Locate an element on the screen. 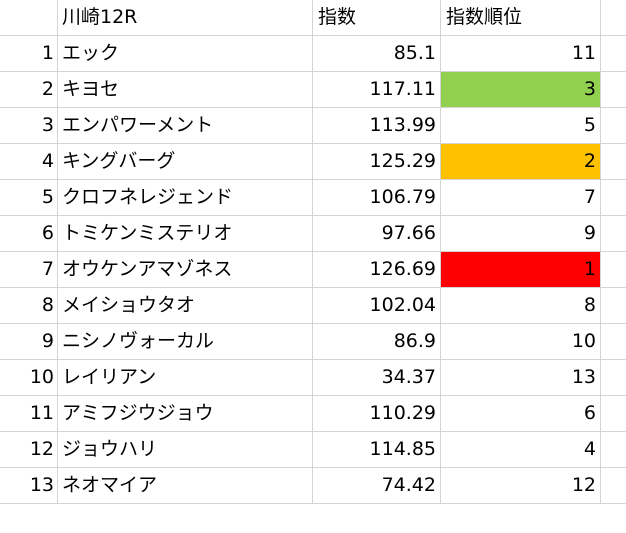  index-value-cell: 113.99 is located at coordinates (377, 126).